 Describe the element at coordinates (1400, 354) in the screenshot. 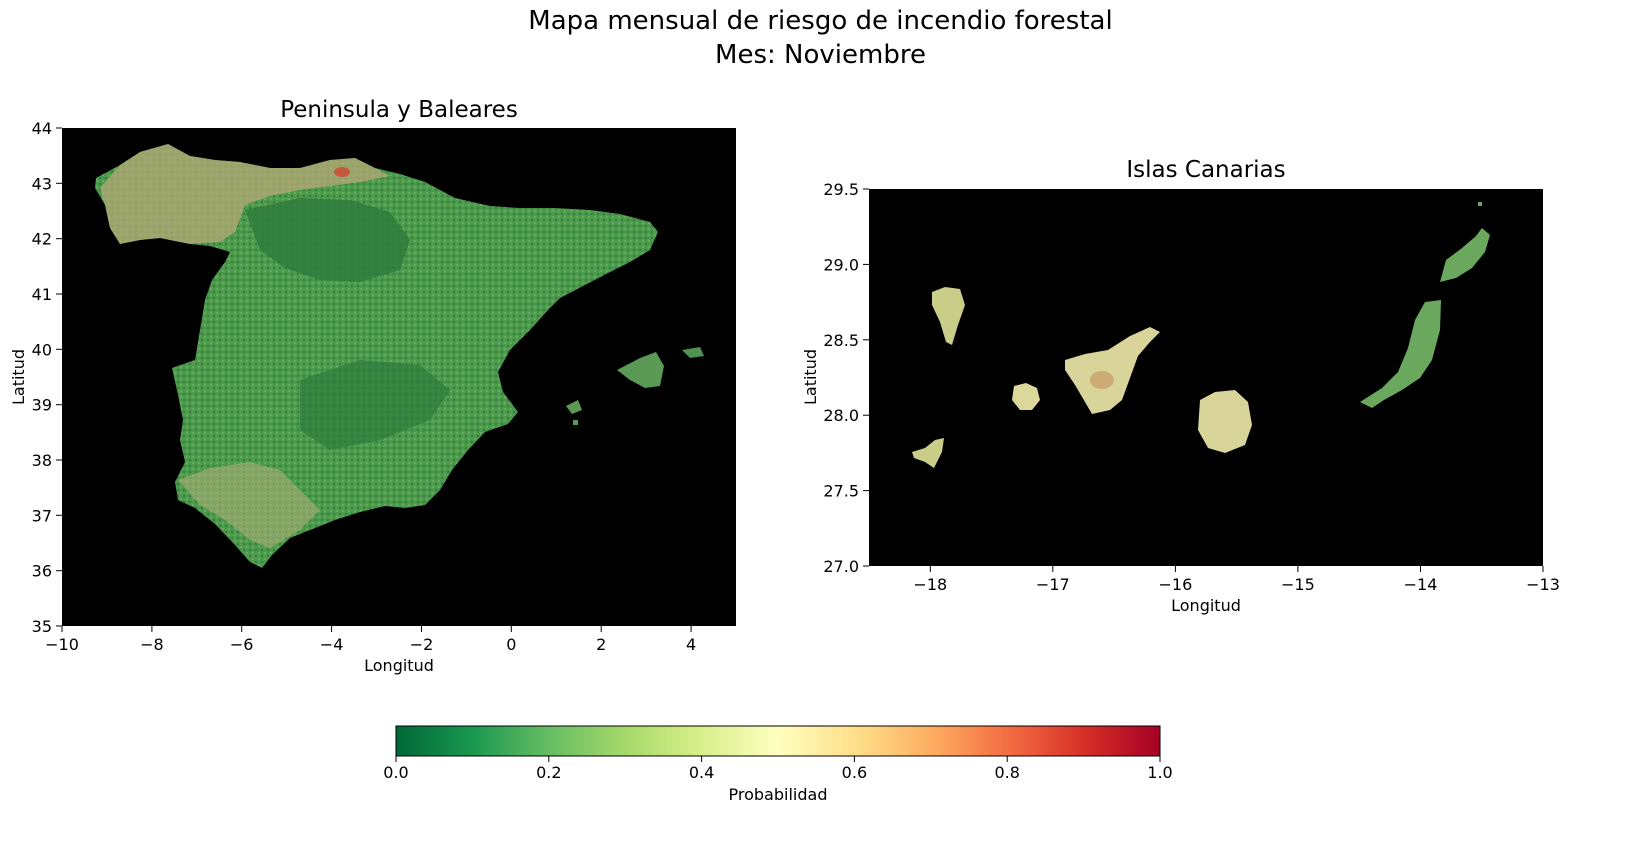

I see `fuerteventura` at that location.